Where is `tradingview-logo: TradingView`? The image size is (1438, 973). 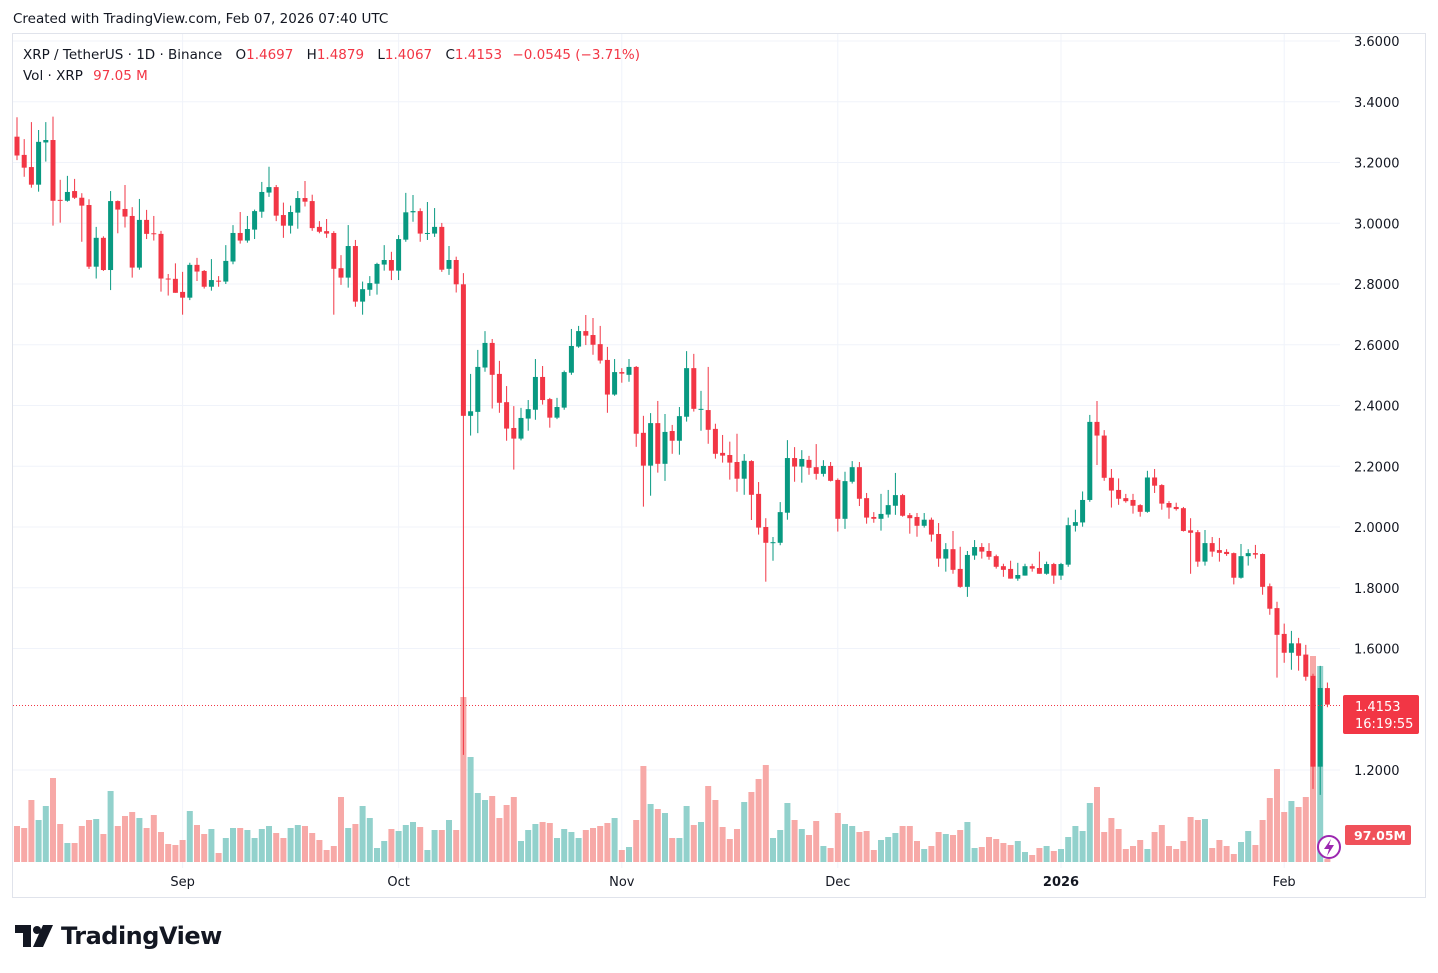
tradingview-logo: TradingView is located at coordinates (118, 936).